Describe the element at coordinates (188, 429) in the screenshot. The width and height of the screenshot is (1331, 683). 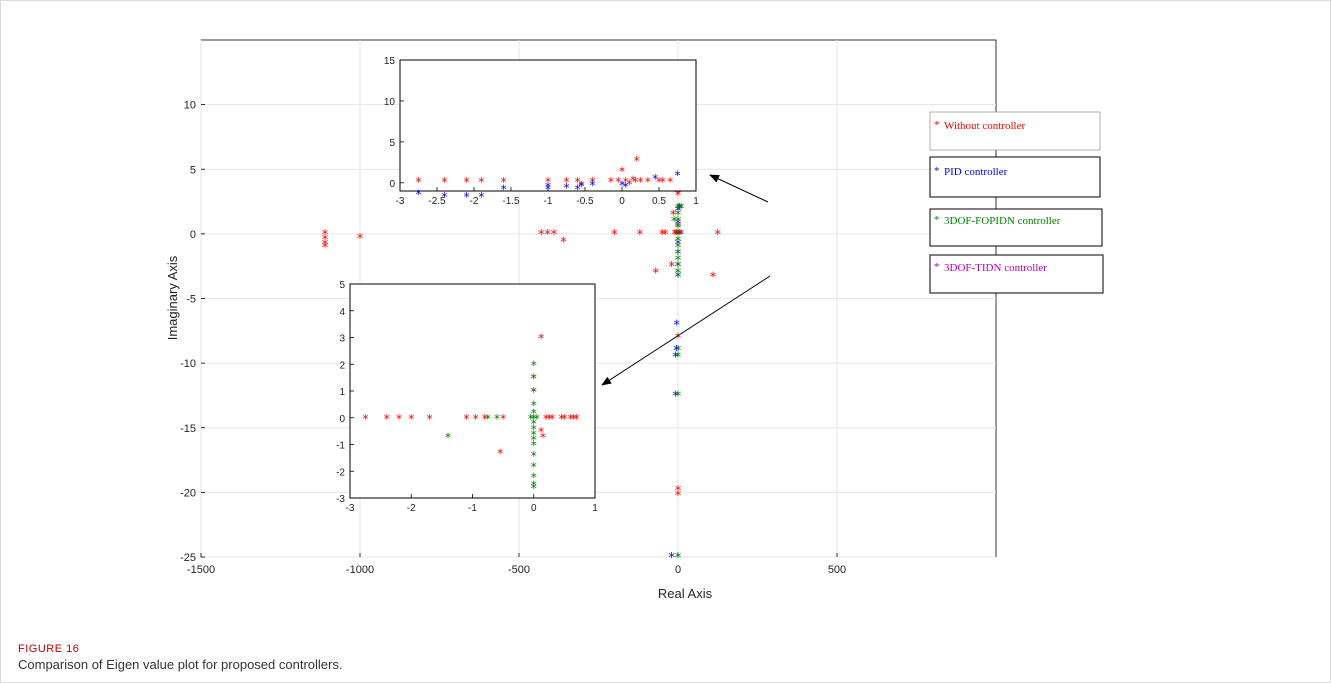
I see `y-tick-label: -15` at that location.